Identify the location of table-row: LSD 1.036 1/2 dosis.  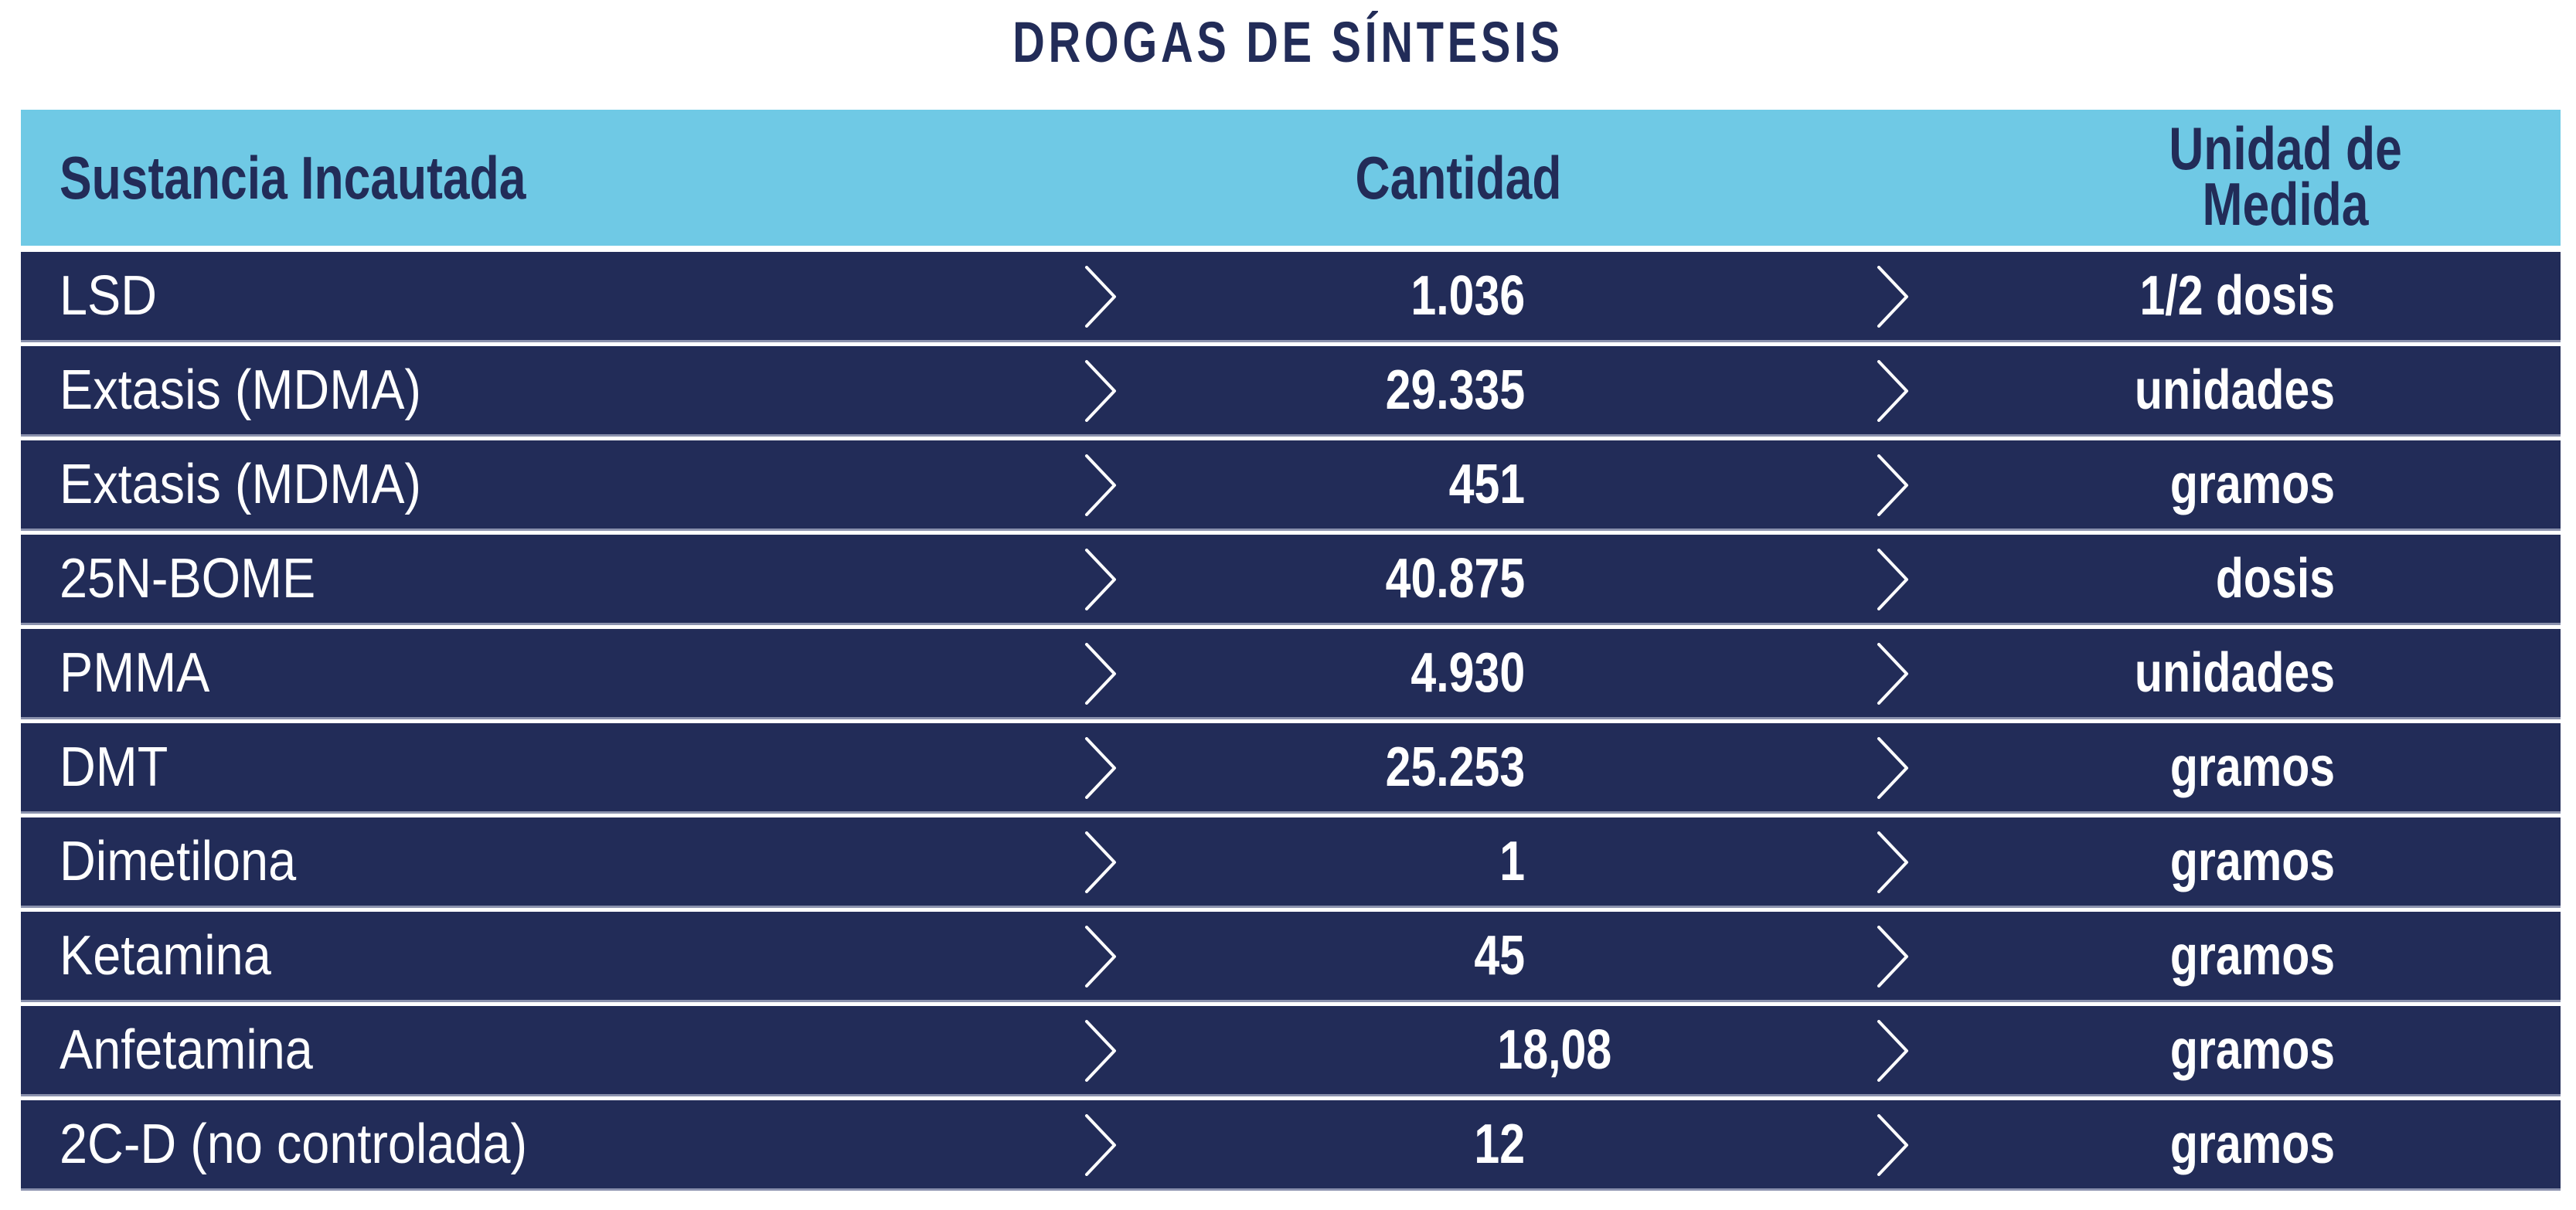
(1291, 297).